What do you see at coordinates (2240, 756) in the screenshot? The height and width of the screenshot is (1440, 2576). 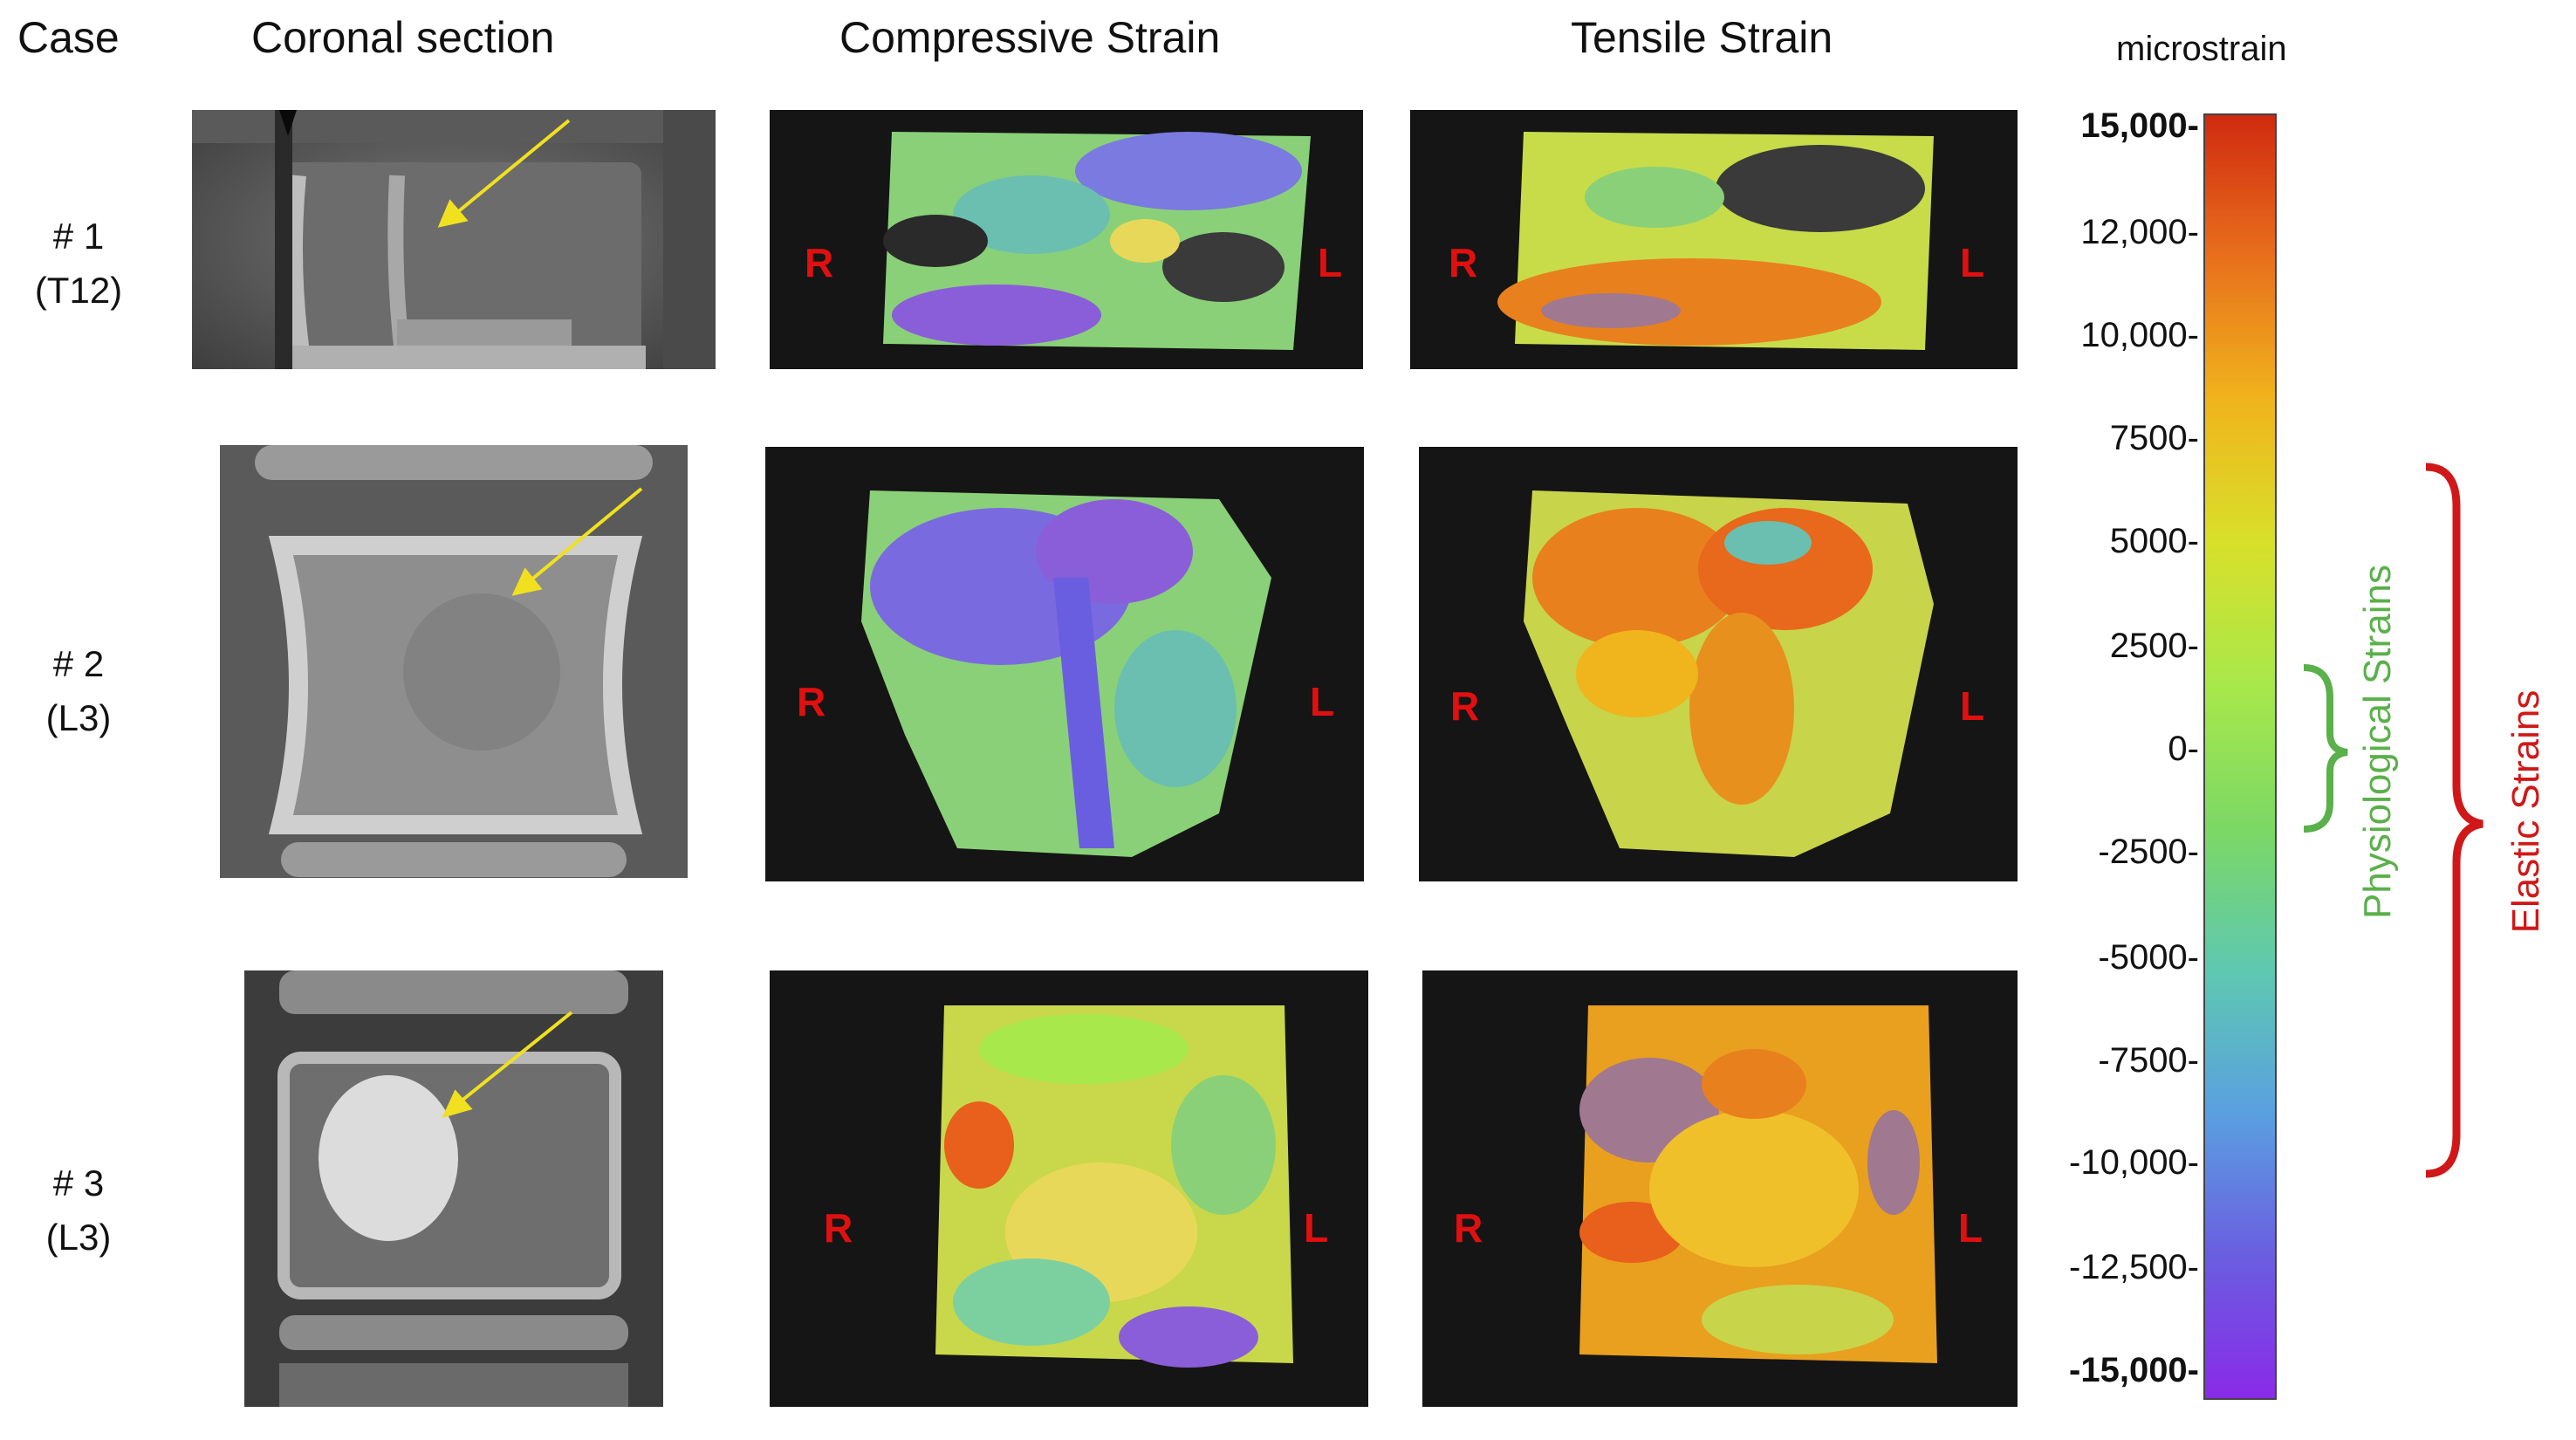 I see `microstrain-colorbar` at bounding box center [2240, 756].